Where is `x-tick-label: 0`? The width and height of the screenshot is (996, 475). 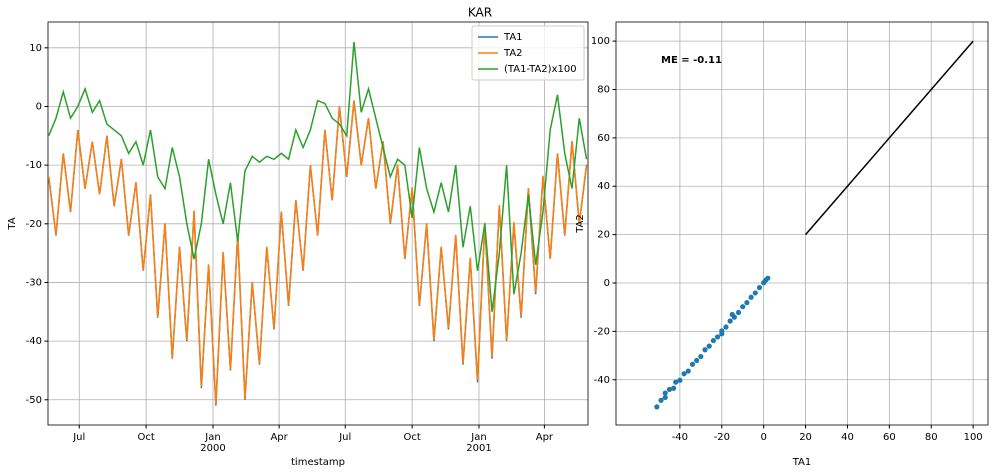 x-tick-label: 0 is located at coordinates (763, 437).